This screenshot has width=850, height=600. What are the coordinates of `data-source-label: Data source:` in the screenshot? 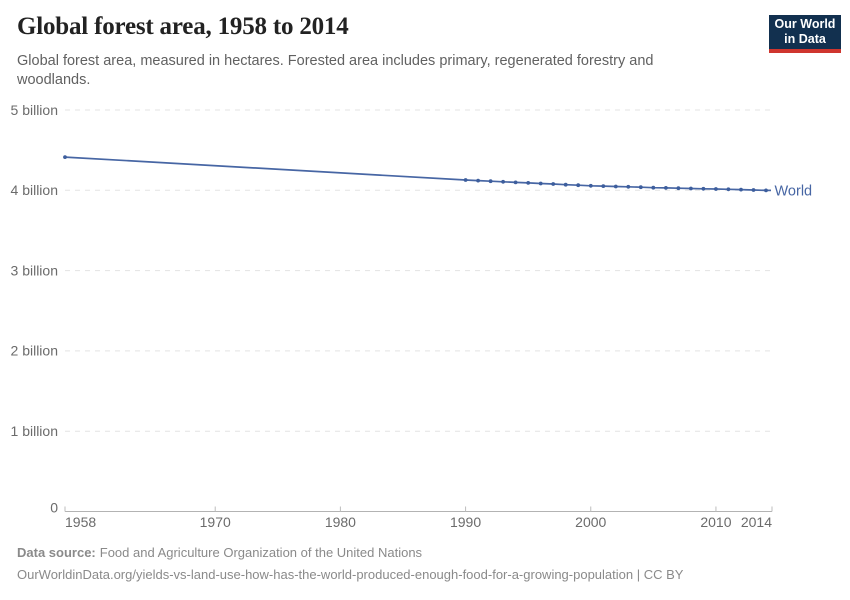 It's located at (56, 552).